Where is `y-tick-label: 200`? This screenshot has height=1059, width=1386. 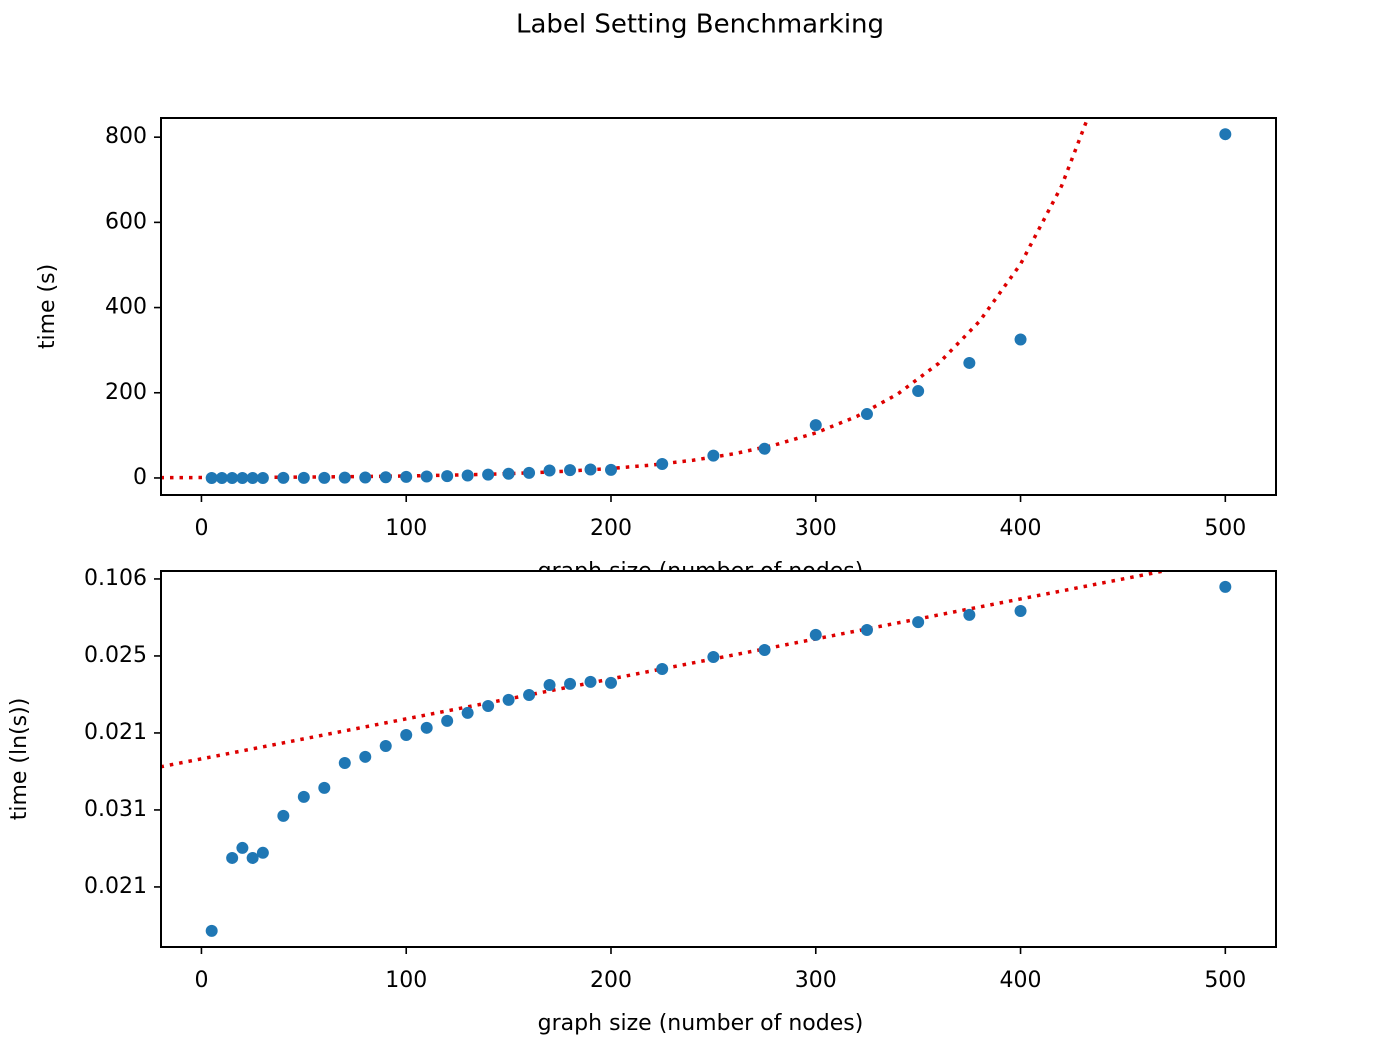
y-tick-label: 200 is located at coordinates (126, 392).